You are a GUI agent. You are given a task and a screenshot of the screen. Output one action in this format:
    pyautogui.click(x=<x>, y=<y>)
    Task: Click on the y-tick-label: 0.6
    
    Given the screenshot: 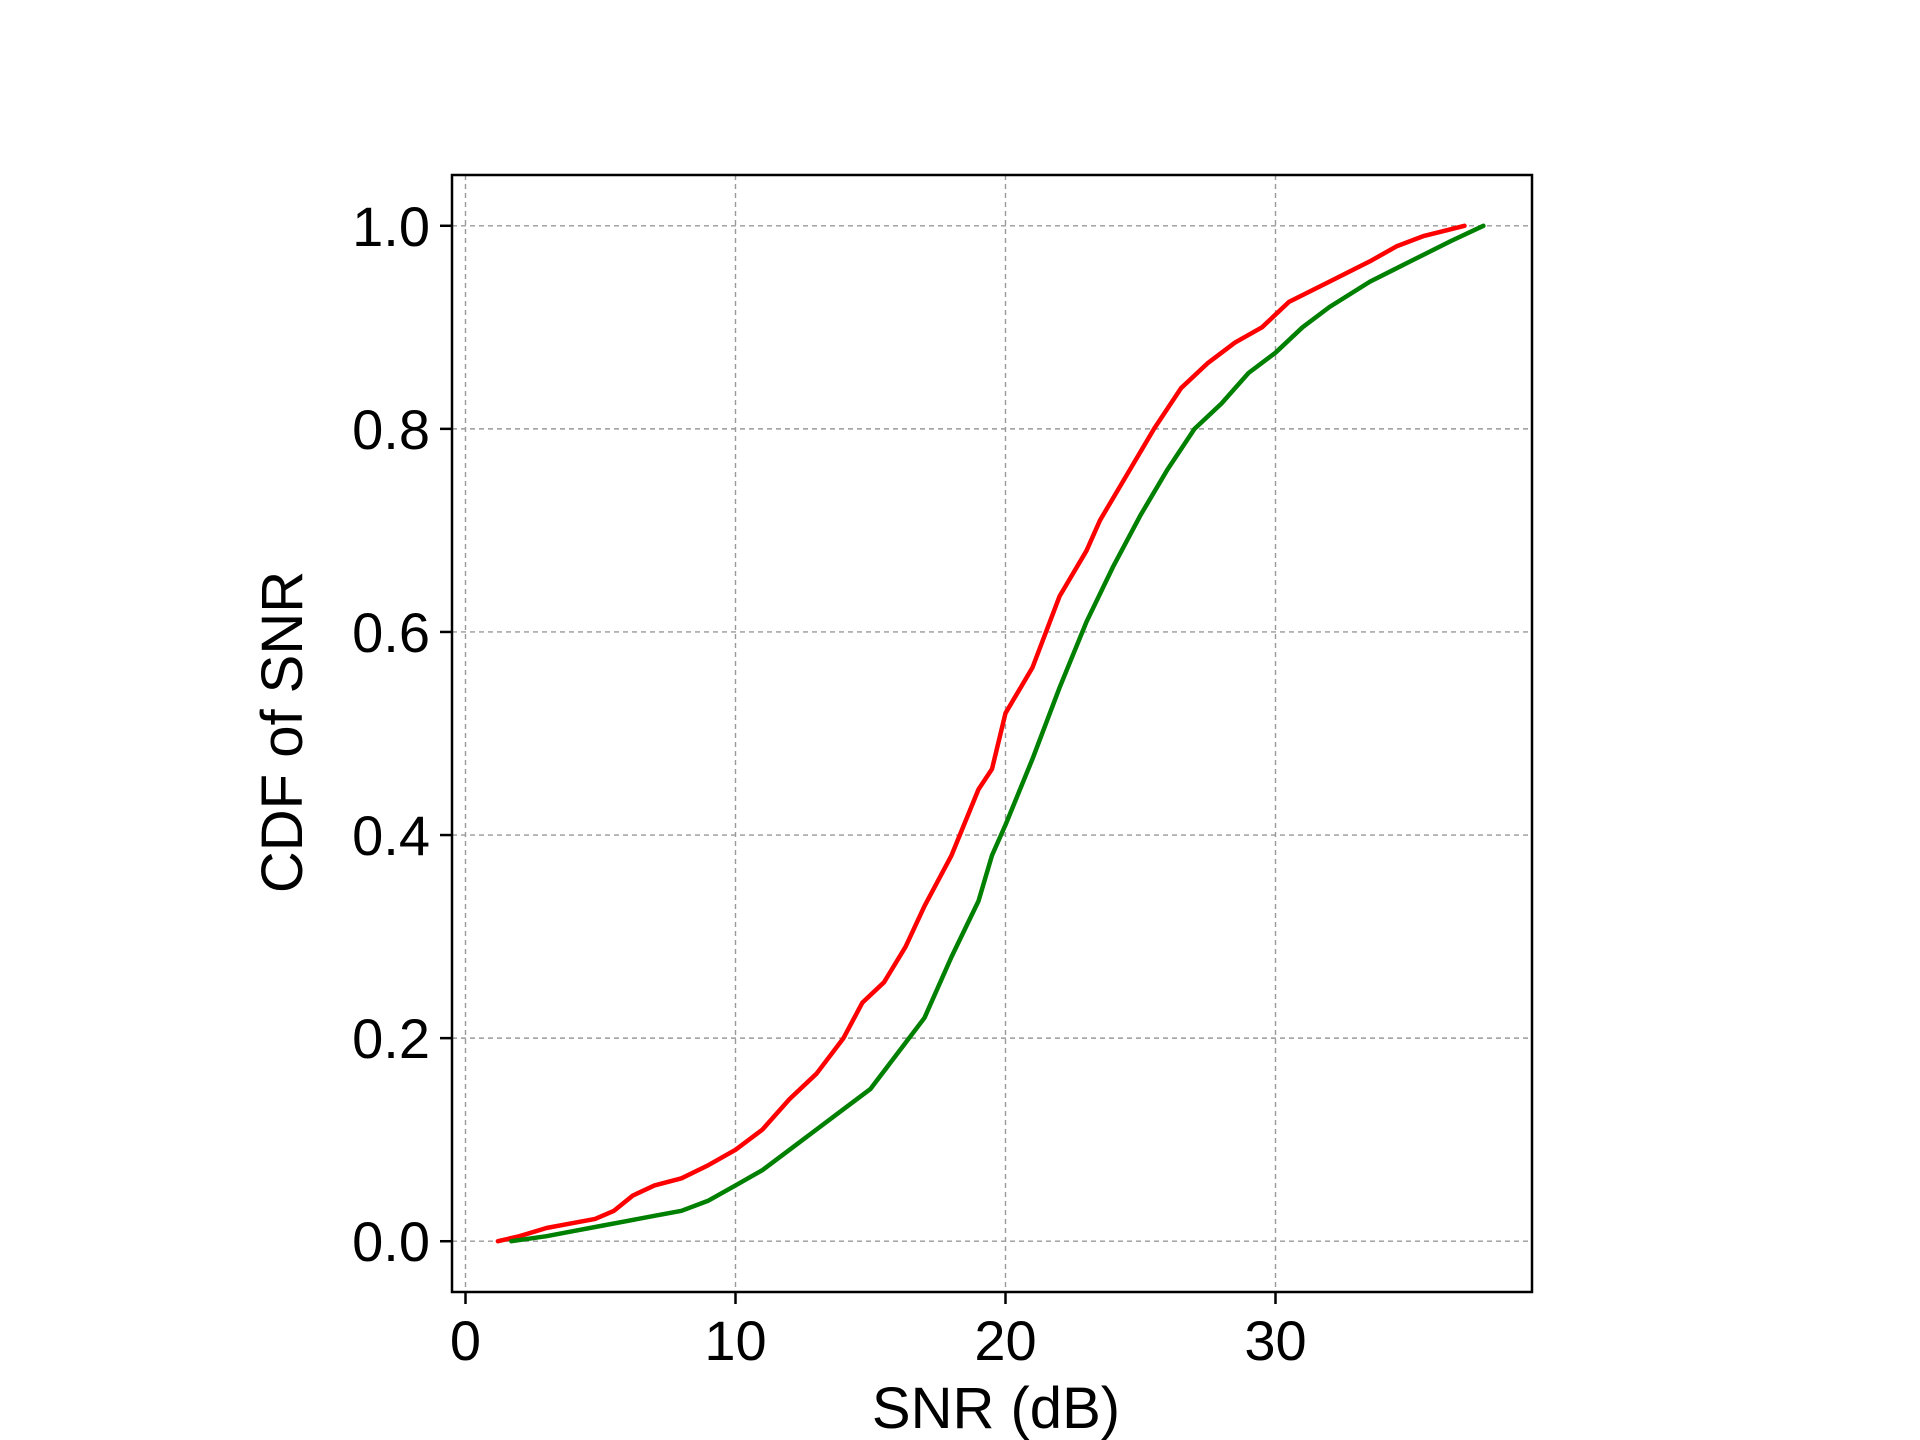 What is the action you would take?
    pyautogui.click(x=391, y=632)
    